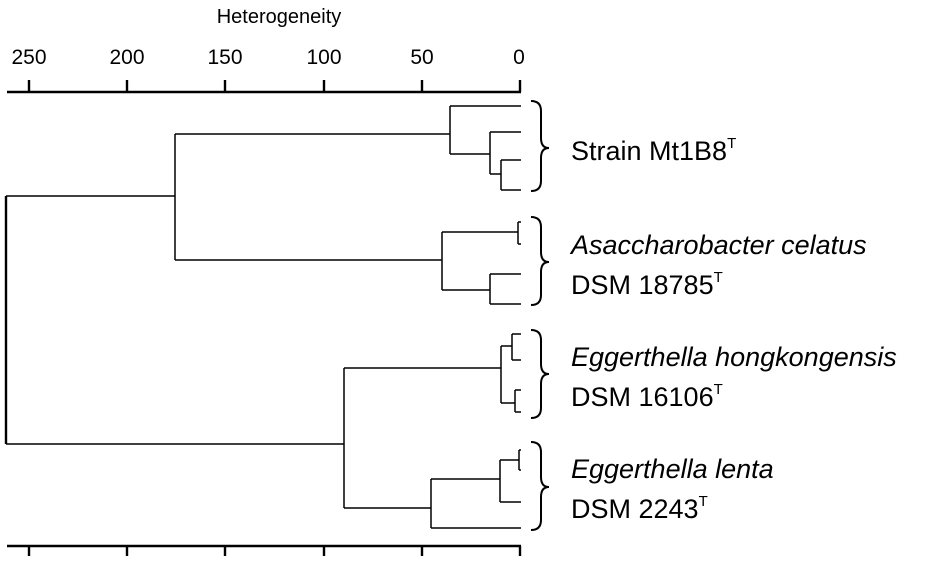  Describe the element at coordinates (323, 57) in the screenshot. I see `tick-label-100: 100` at that location.